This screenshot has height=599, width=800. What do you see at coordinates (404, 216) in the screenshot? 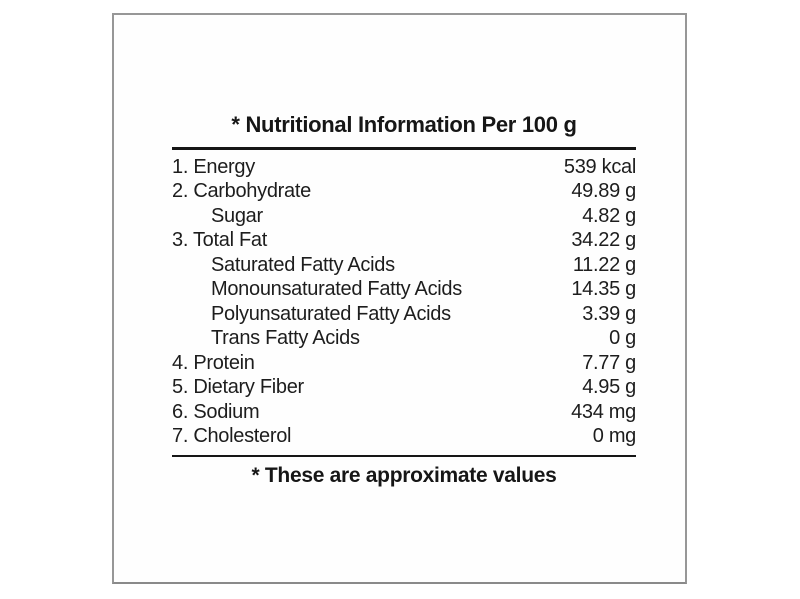
I see `table-row: Sugar 4.82 g` at bounding box center [404, 216].